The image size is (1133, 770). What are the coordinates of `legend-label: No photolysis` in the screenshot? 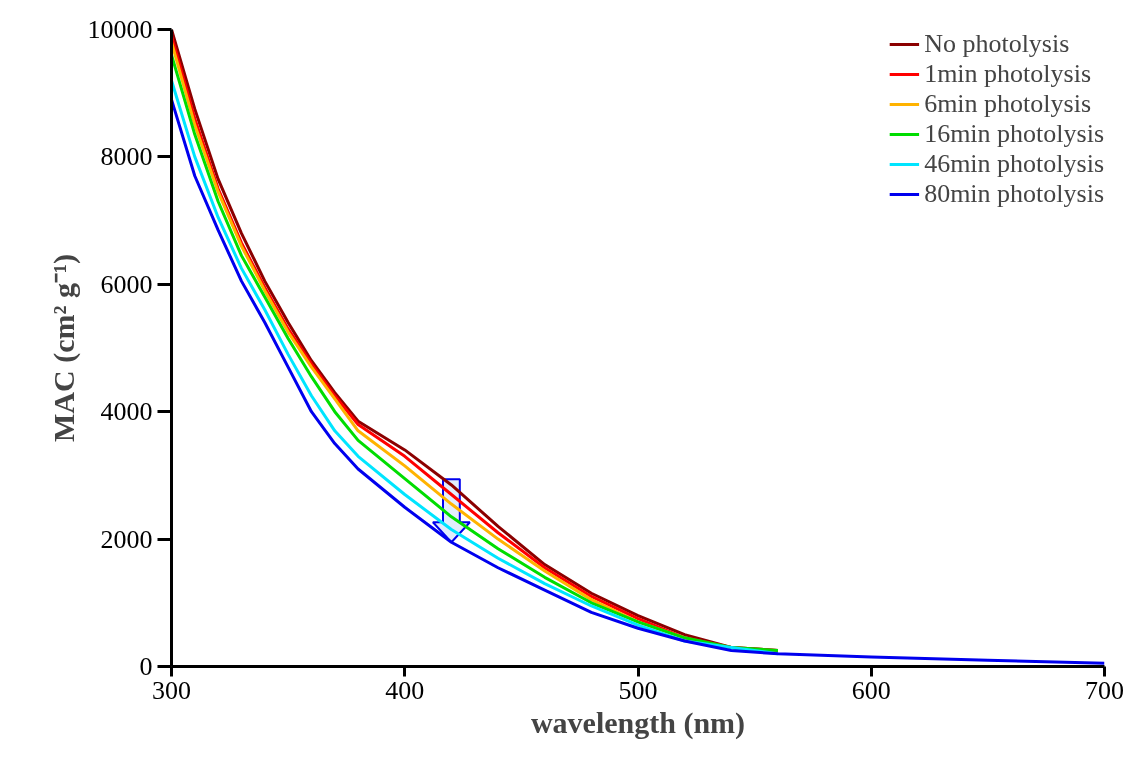 It's located at (997, 44).